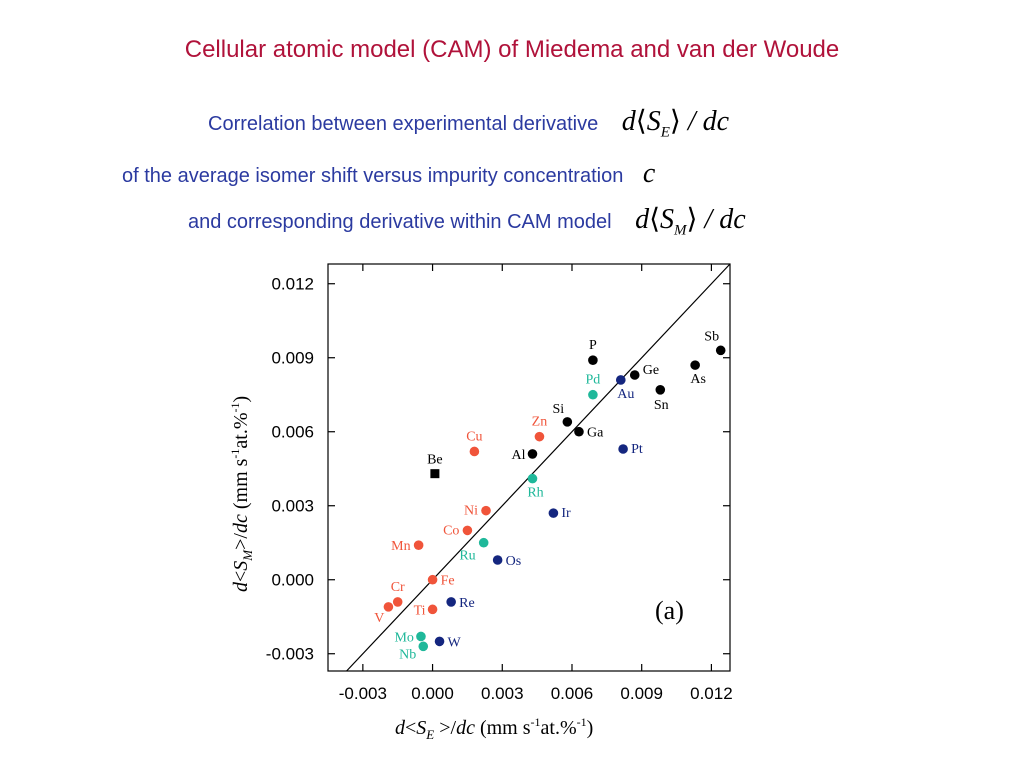  I want to click on point-ge, so click(634, 375).